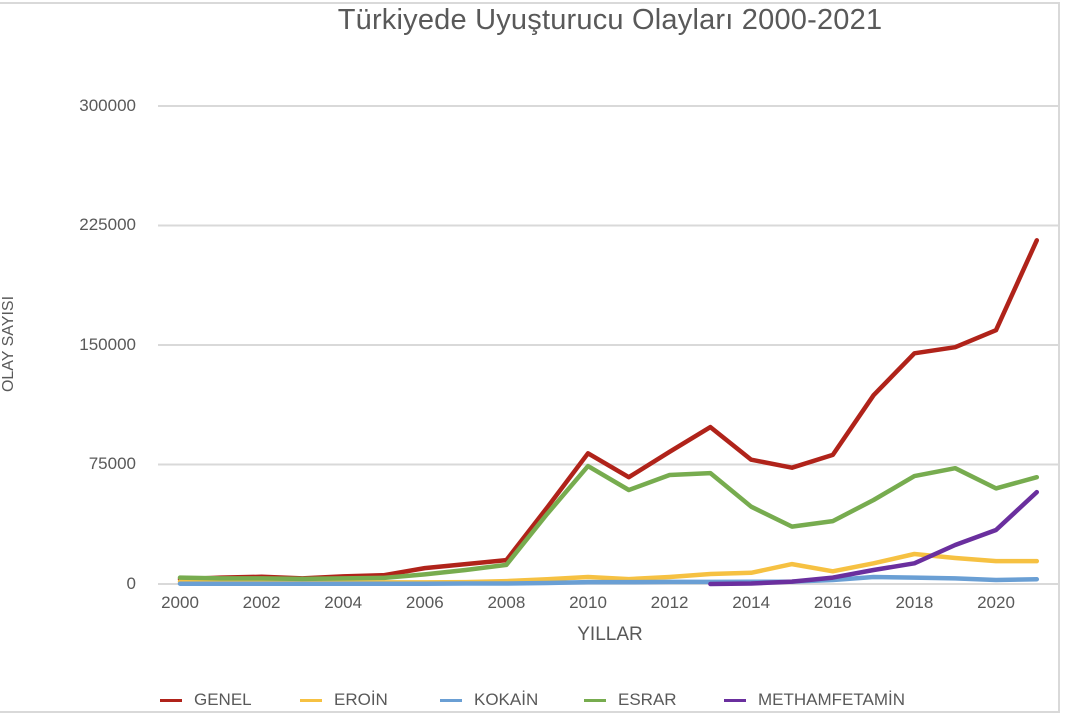 The image size is (1066, 720). Describe the element at coordinates (506, 699) in the screenshot. I see `legend-label: KOKAİN` at that location.